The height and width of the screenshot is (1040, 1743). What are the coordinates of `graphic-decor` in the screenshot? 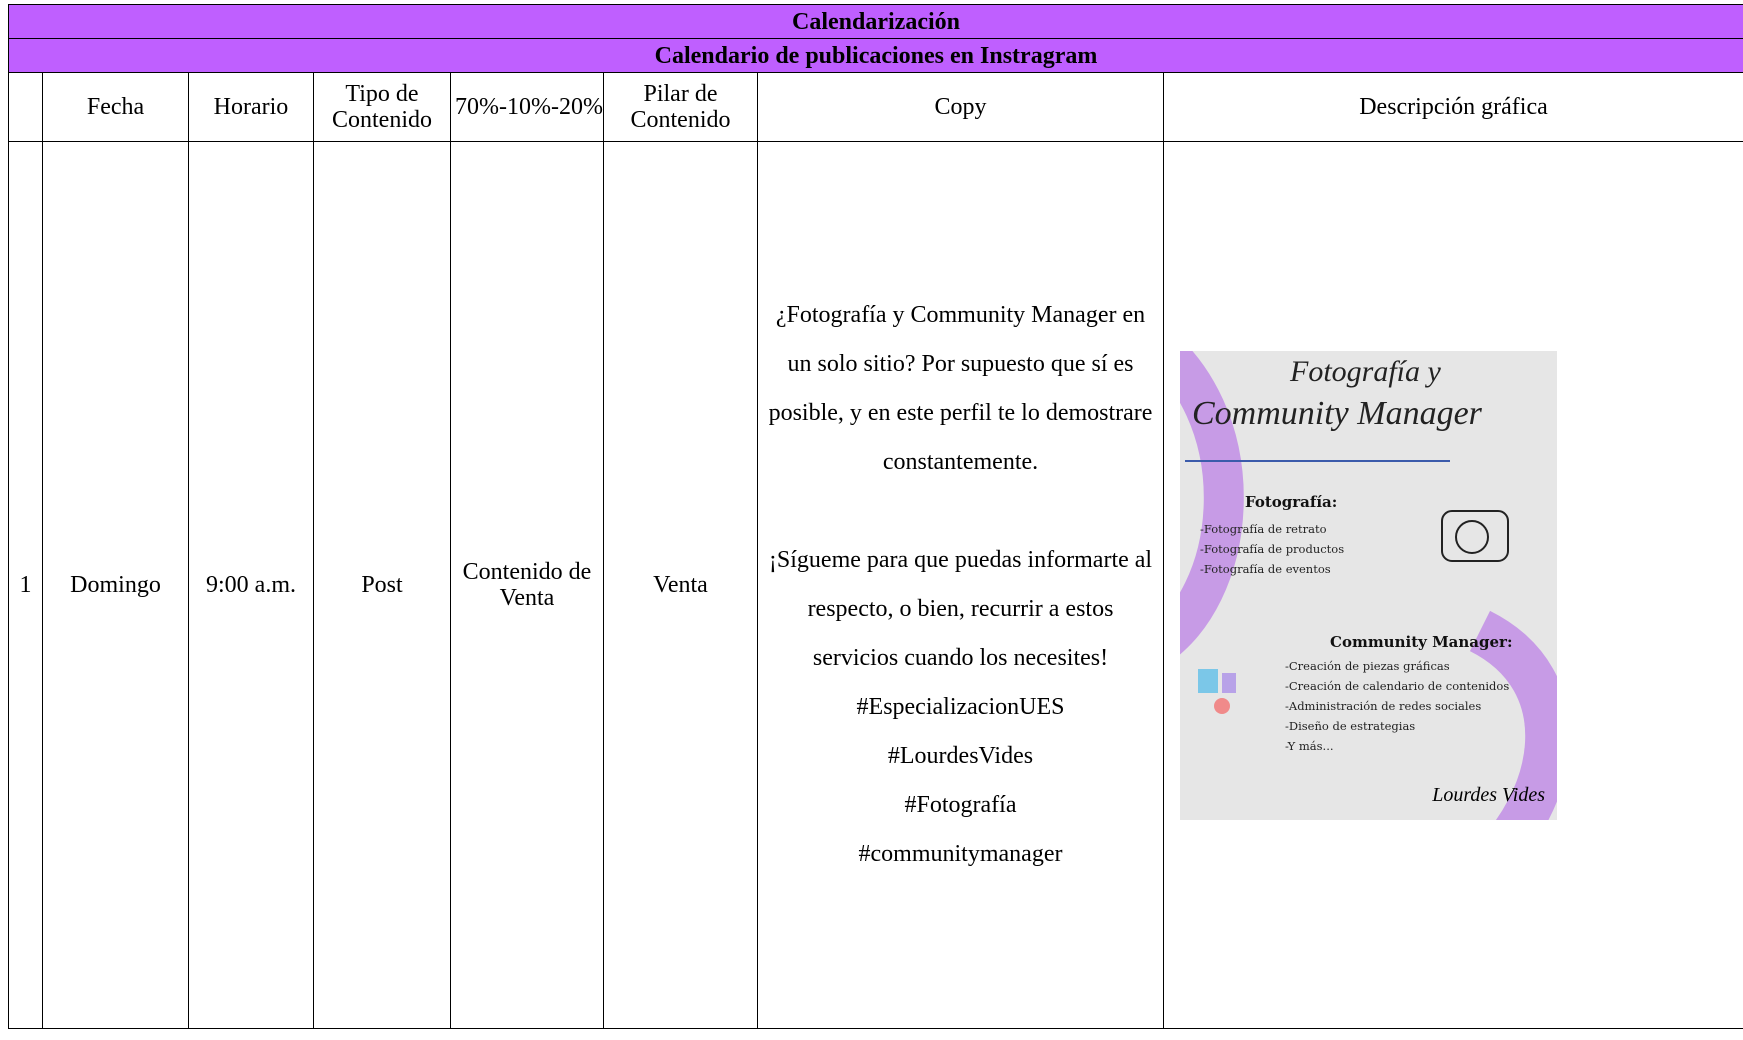 It's located at (1368, 585).